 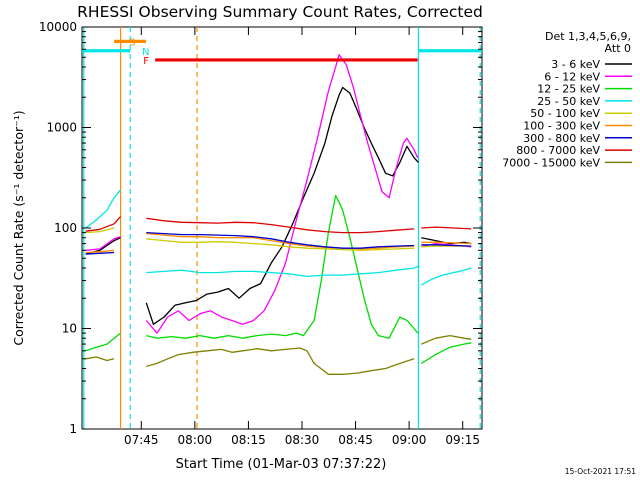 I want to click on state-bar-label: S, so click(x=132, y=42).